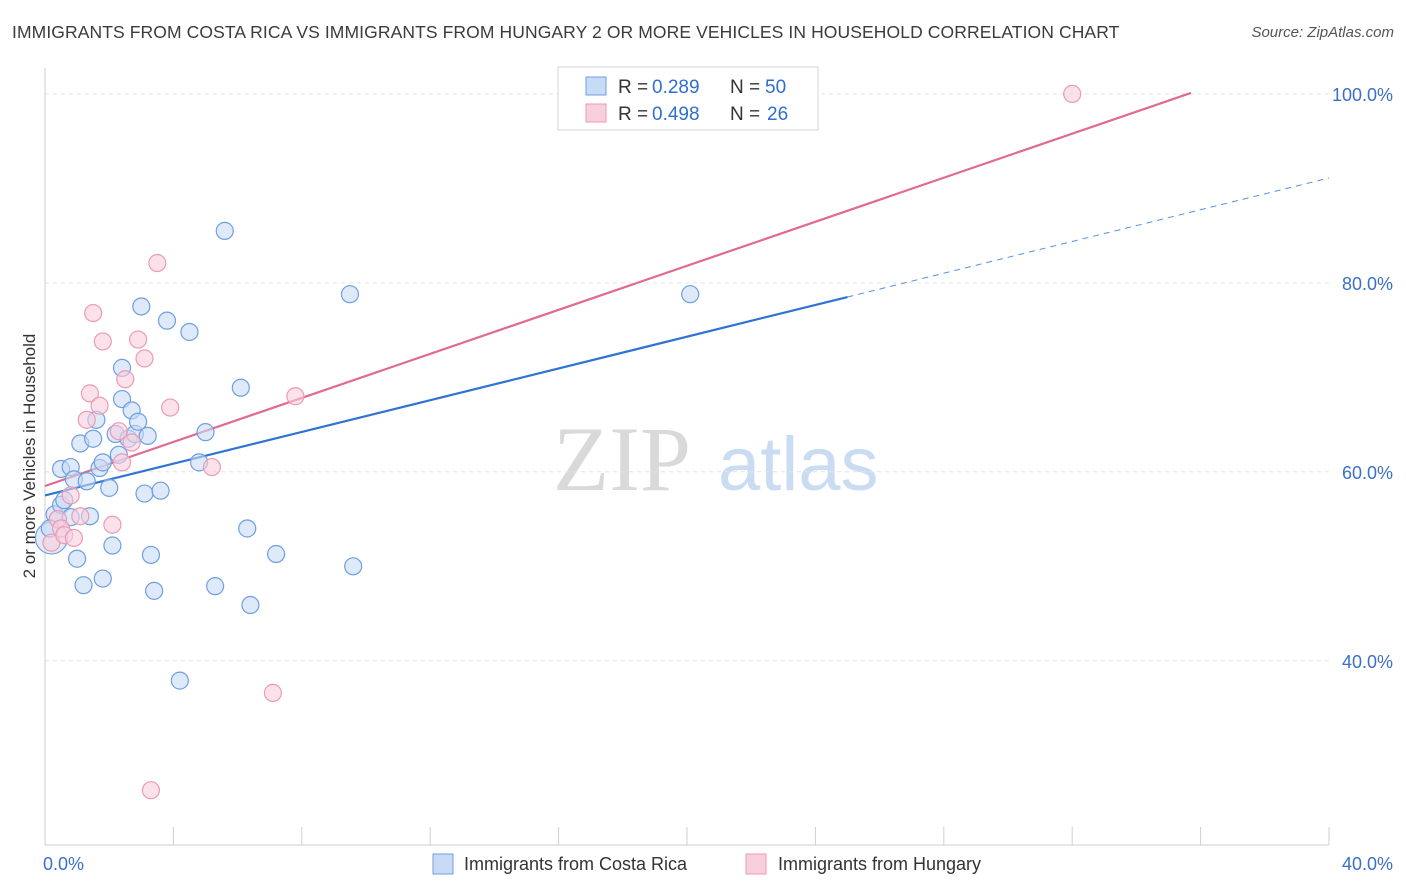  What do you see at coordinates (596, 113) in the screenshot?
I see `legend-swatch-hungary` at bounding box center [596, 113].